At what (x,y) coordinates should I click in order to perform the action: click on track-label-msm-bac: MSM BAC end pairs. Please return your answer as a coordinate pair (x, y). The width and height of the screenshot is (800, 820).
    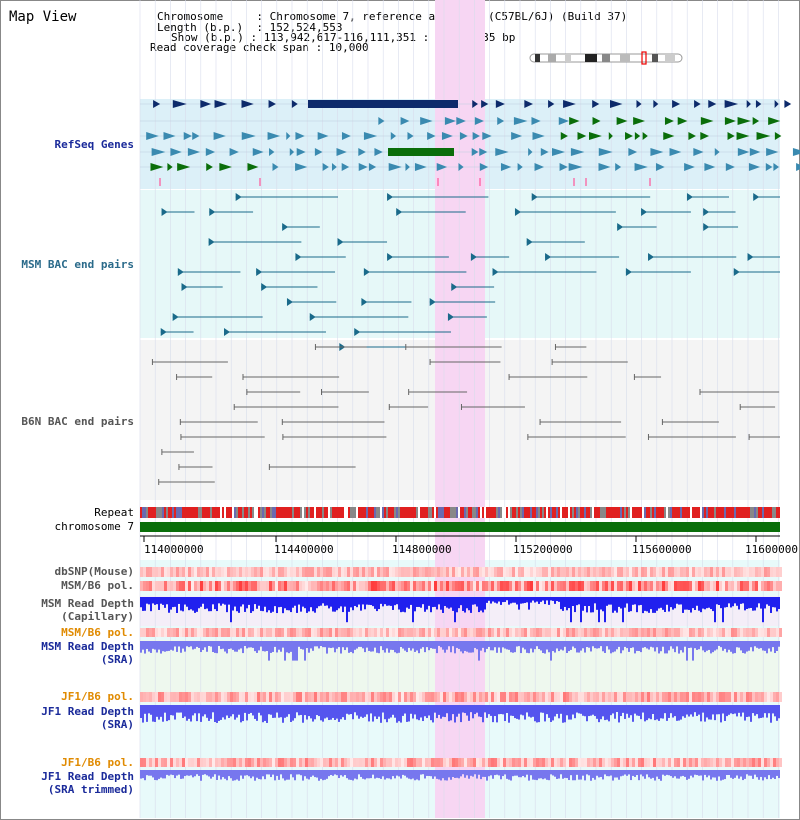
    Looking at the image, I should click on (77, 264).